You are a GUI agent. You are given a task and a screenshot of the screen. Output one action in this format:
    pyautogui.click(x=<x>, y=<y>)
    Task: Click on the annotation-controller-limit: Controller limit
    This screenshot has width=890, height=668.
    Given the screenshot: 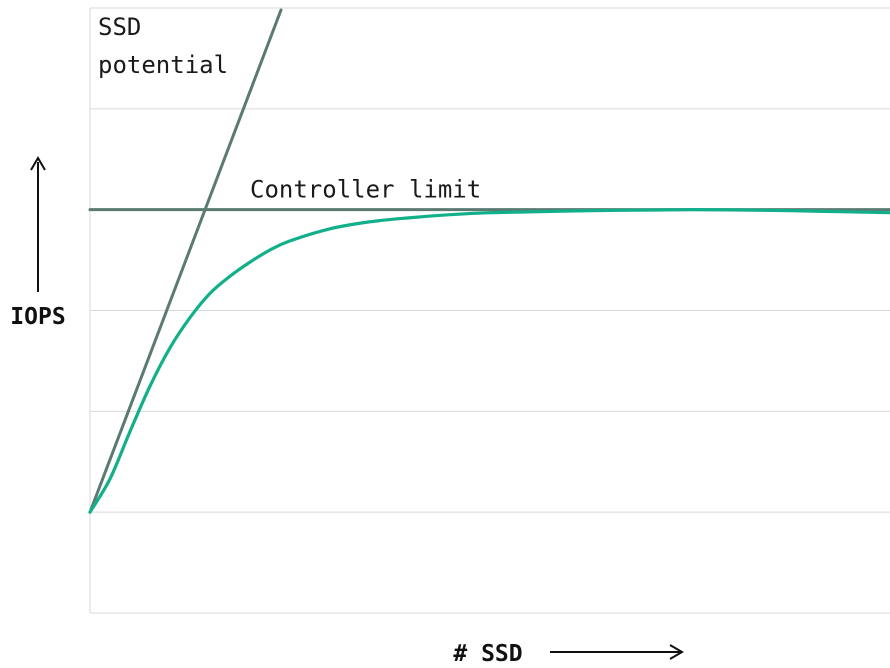 What is the action you would take?
    pyautogui.click(x=365, y=190)
    